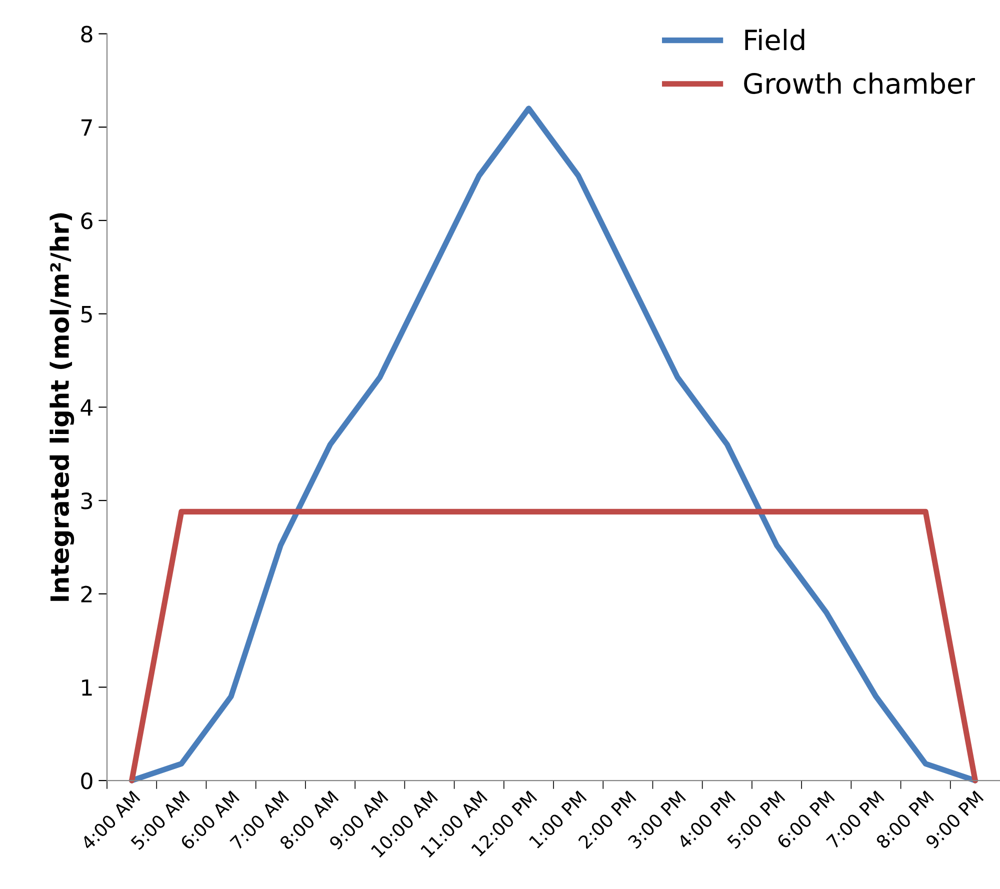 This screenshot has width=1000, height=889. What do you see at coordinates (86, 501) in the screenshot?
I see `y-tick-label: 3` at bounding box center [86, 501].